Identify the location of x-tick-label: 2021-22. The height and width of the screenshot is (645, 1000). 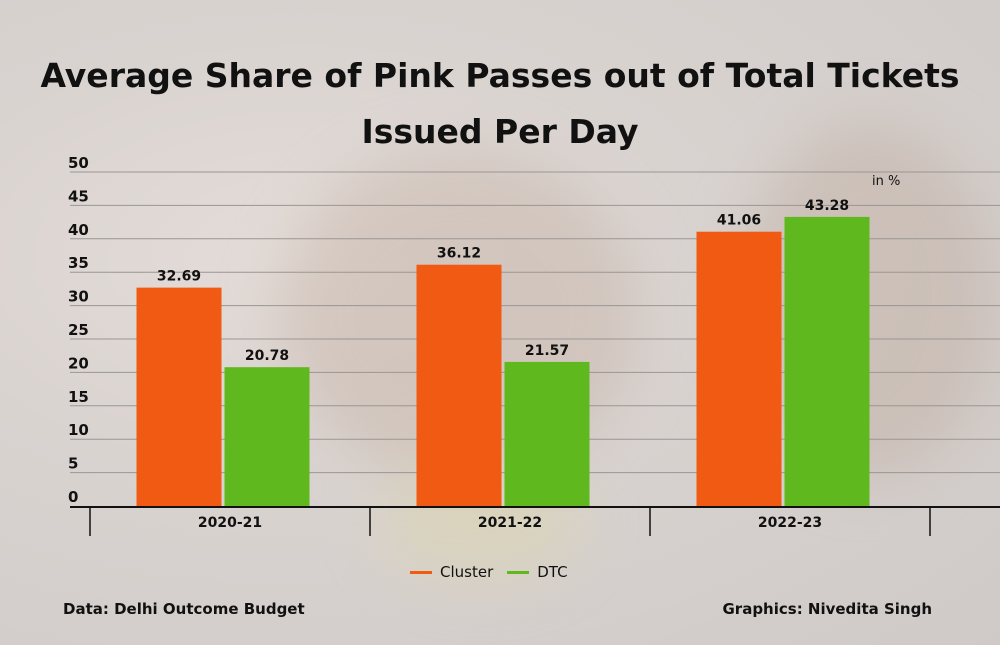
(510, 523).